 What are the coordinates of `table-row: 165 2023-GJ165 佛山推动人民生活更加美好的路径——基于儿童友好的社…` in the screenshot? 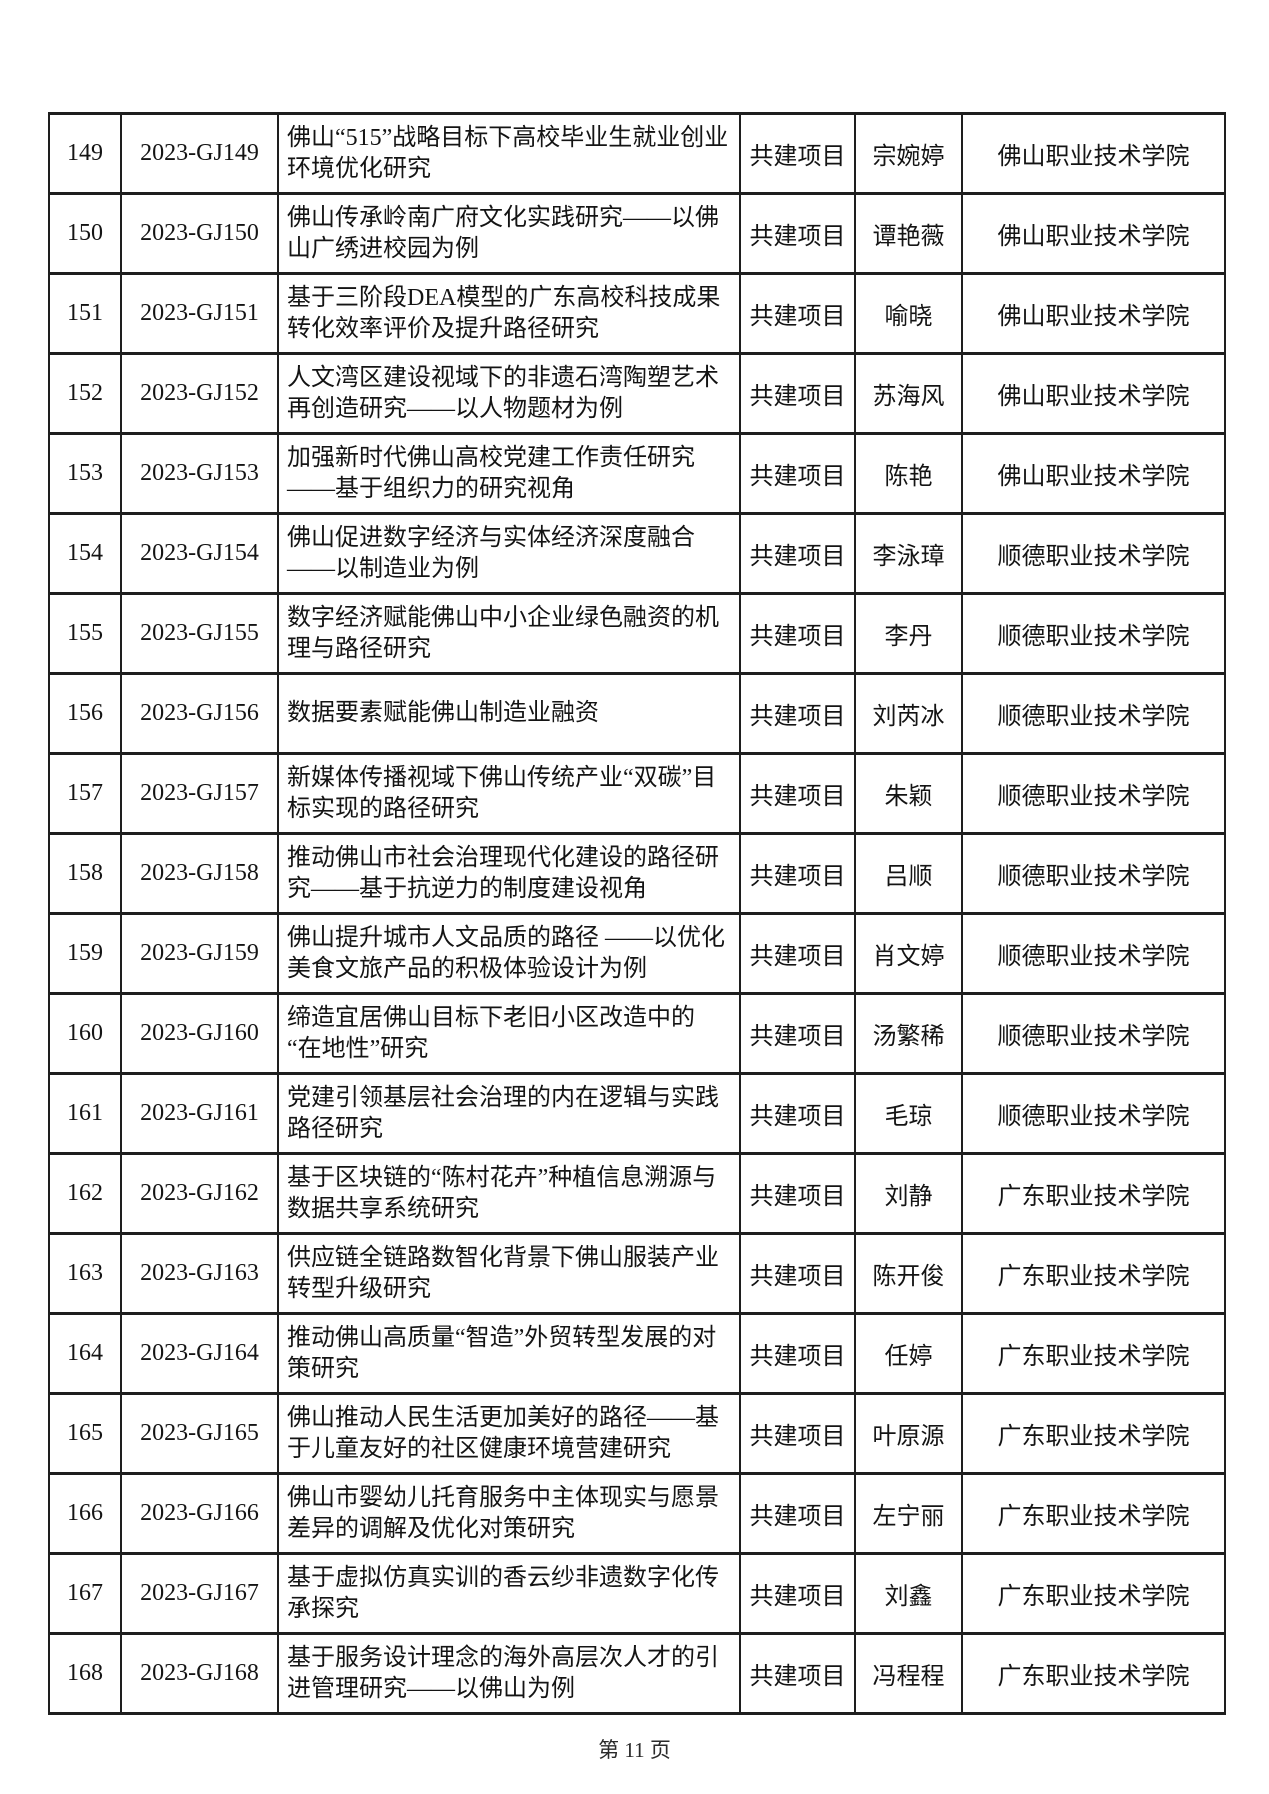 It's located at (637, 1433).